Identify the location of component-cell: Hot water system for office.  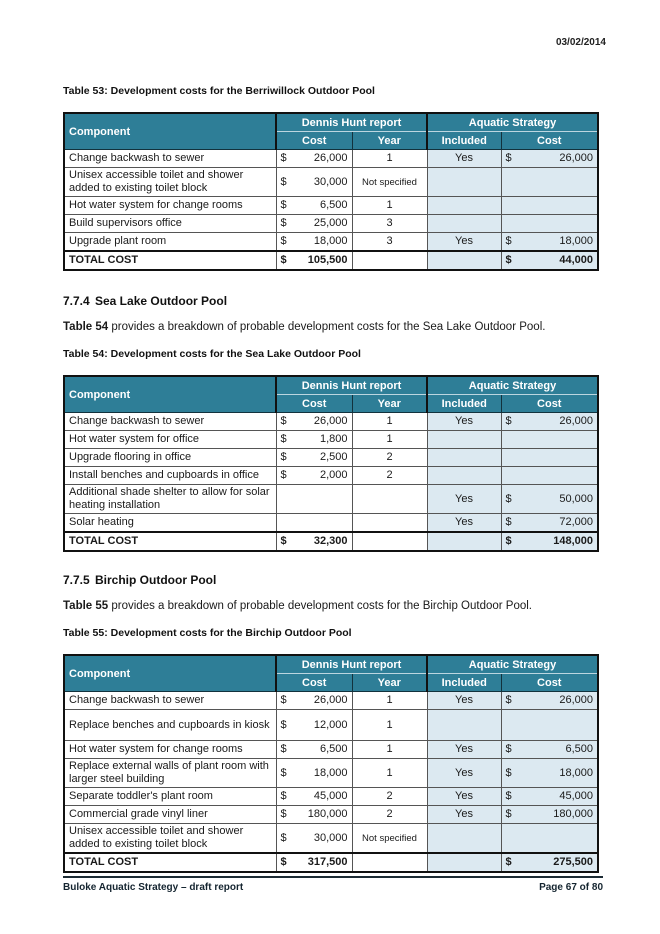
(170, 439).